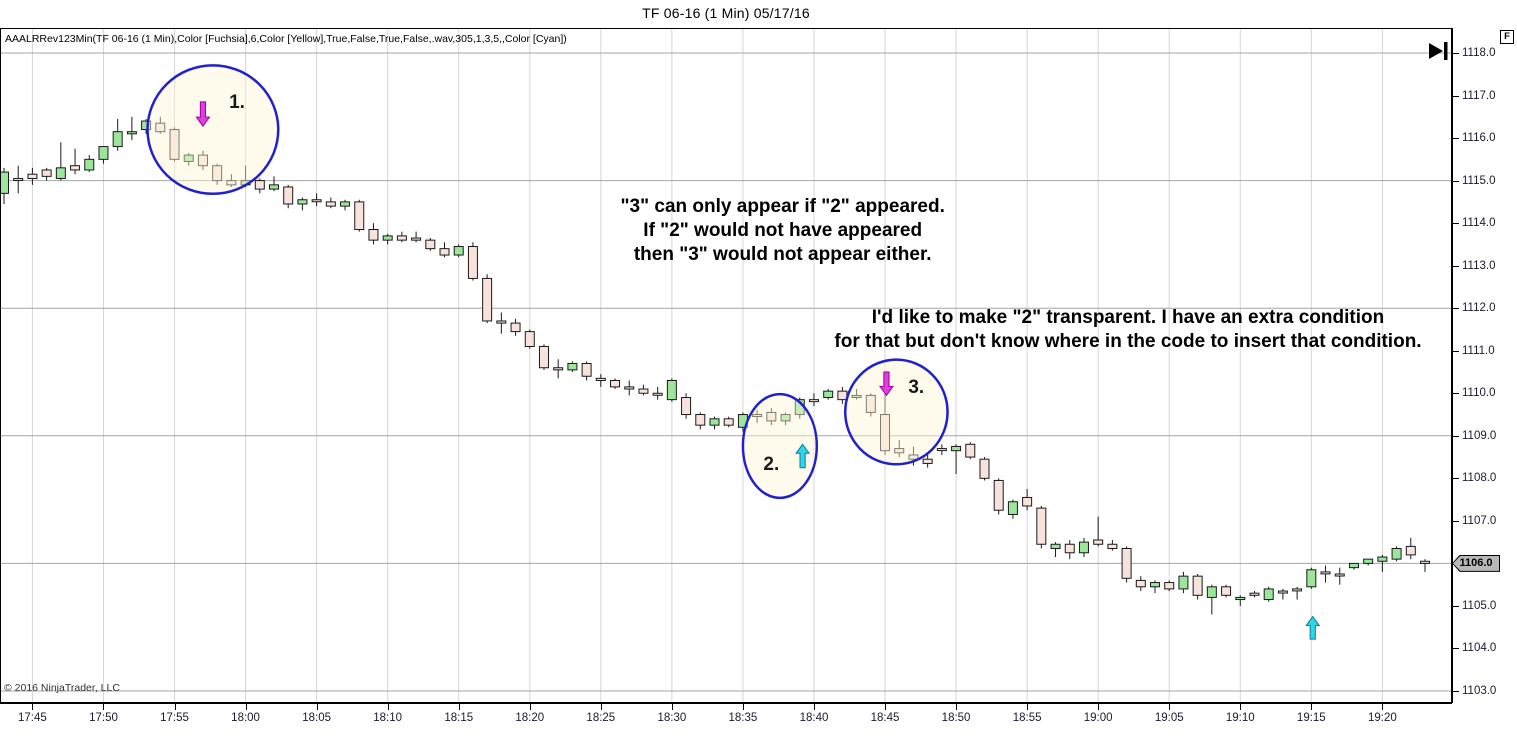 This screenshot has width=1517, height=744. What do you see at coordinates (1479, 95) in the screenshot?
I see `price-axis-label: 1117.0` at bounding box center [1479, 95].